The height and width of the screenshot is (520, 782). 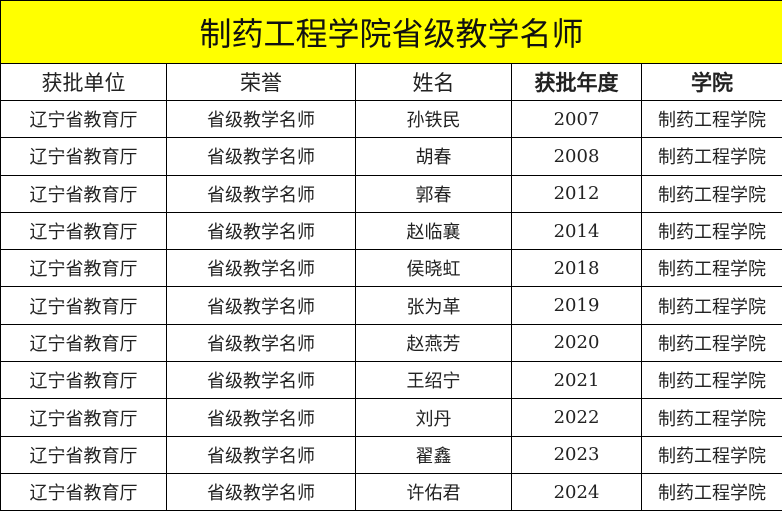 I want to click on header-row: 获批单位 荣誉 姓名 获批年度 学院, so click(x=391, y=82).